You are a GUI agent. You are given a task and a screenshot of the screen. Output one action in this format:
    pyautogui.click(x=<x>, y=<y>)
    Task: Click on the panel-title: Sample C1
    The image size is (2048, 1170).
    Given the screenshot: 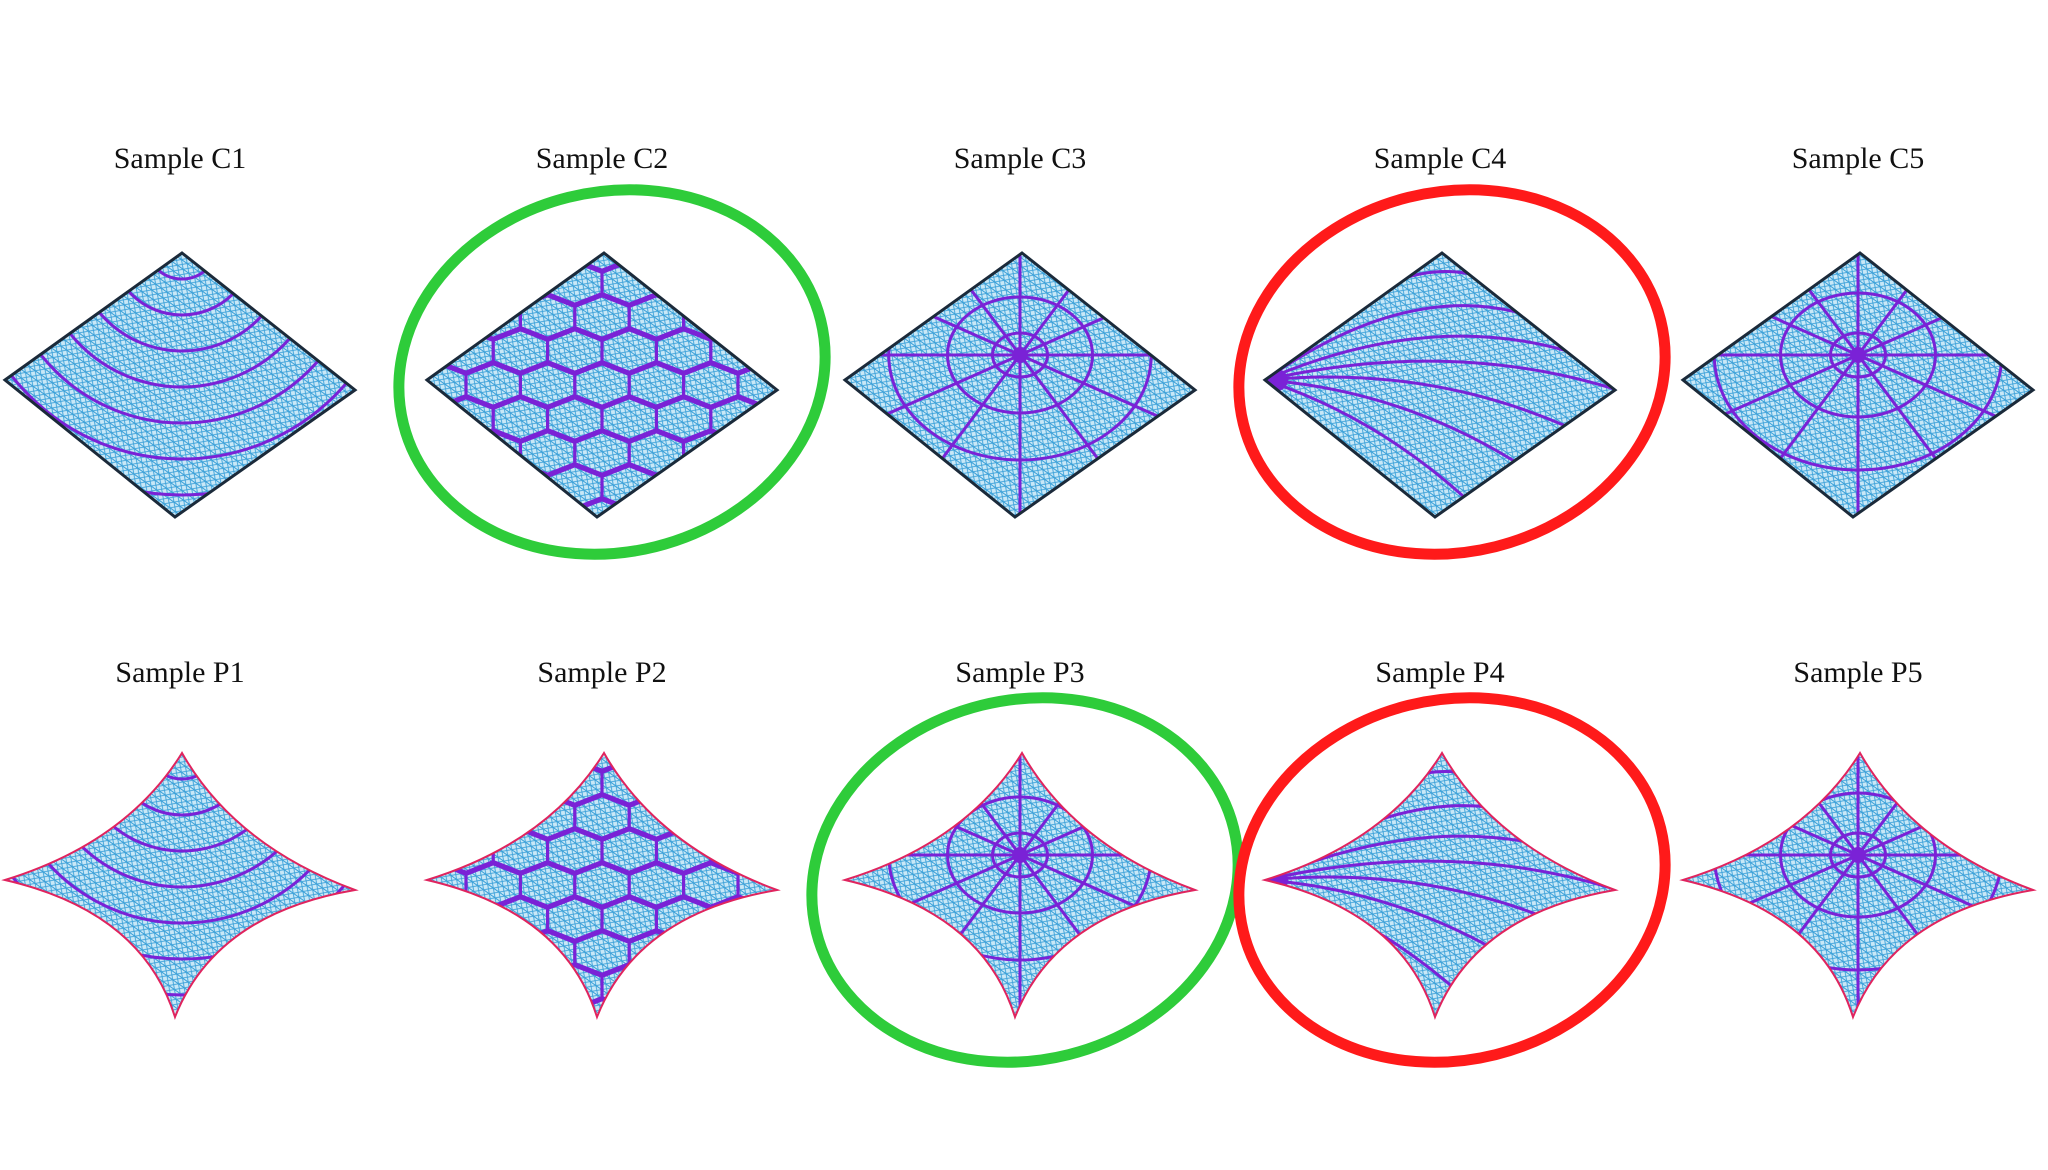 What is the action you would take?
    pyautogui.click(x=180, y=158)
    